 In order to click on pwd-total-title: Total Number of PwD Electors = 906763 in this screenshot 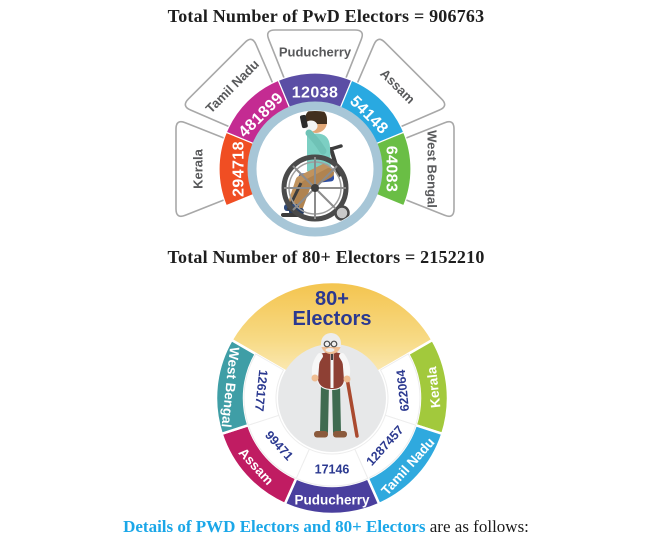, I will do `click(326, 16)`.